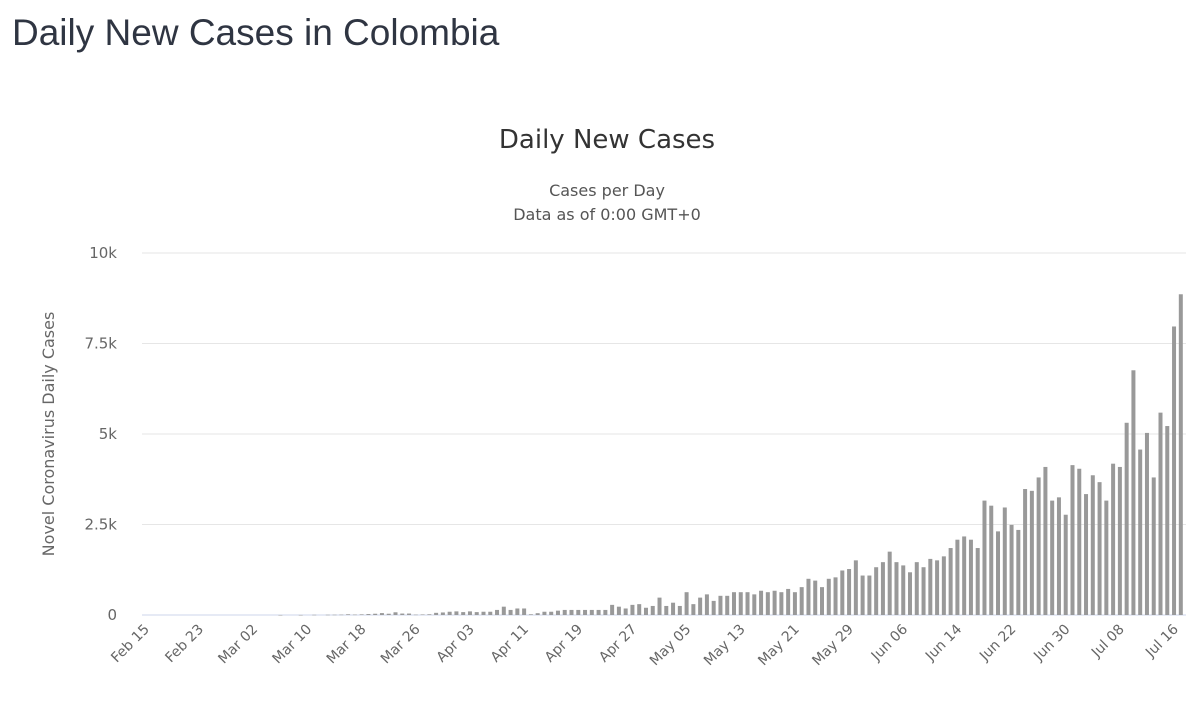  I want to click on x-tick-label: May 13, so click(725, 646).